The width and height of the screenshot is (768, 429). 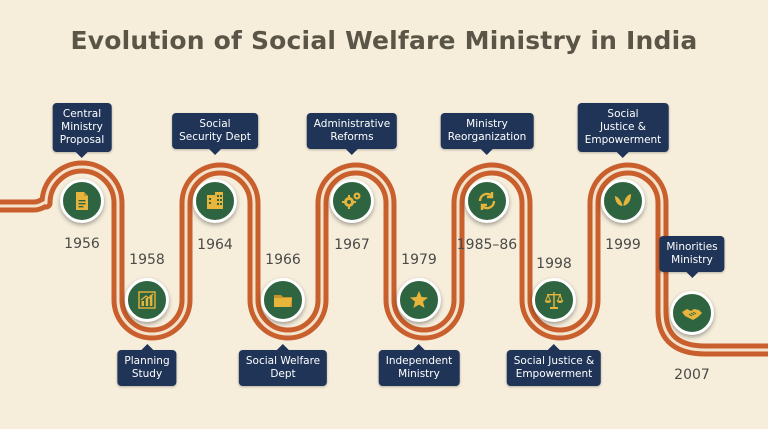 I want to click on milestone-label: Planning Study, so click(x=147, y=368).